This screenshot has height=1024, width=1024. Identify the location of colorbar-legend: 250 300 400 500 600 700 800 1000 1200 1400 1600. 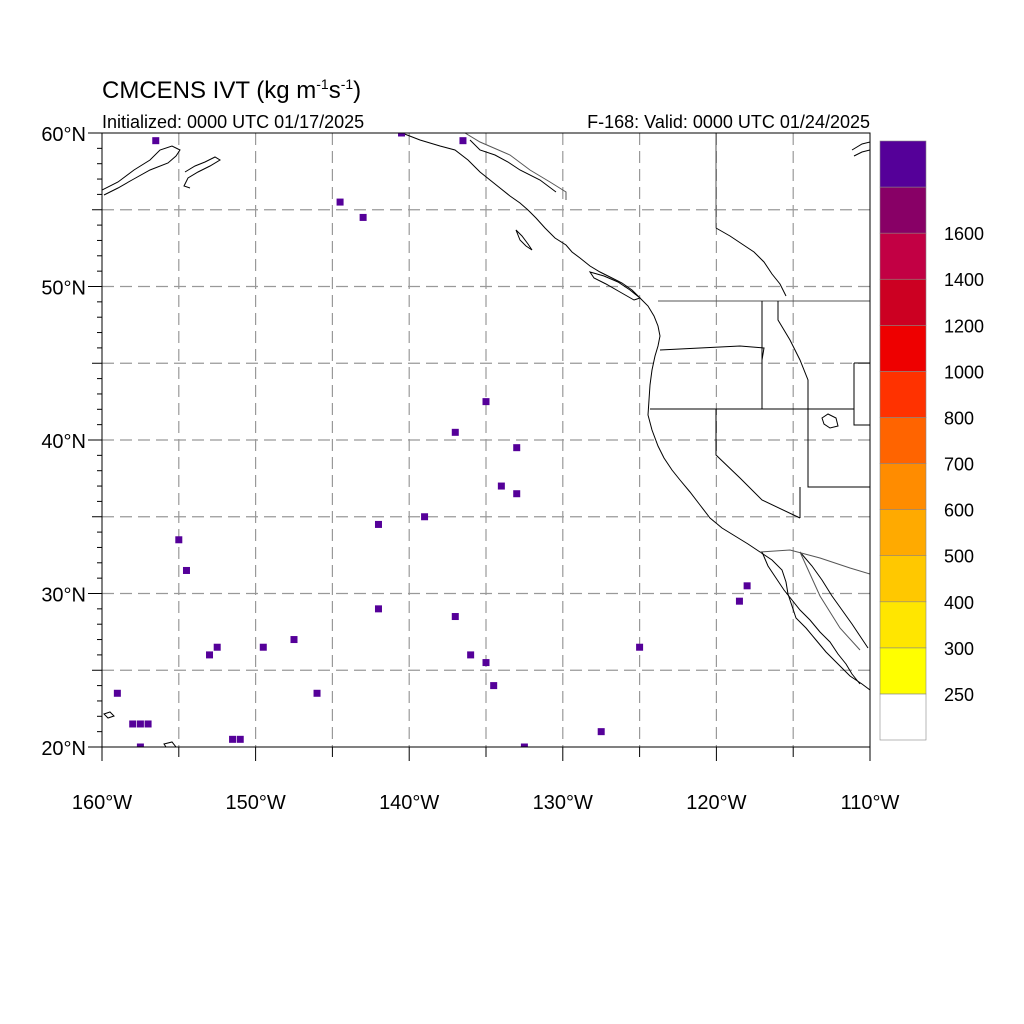
(931, 440).